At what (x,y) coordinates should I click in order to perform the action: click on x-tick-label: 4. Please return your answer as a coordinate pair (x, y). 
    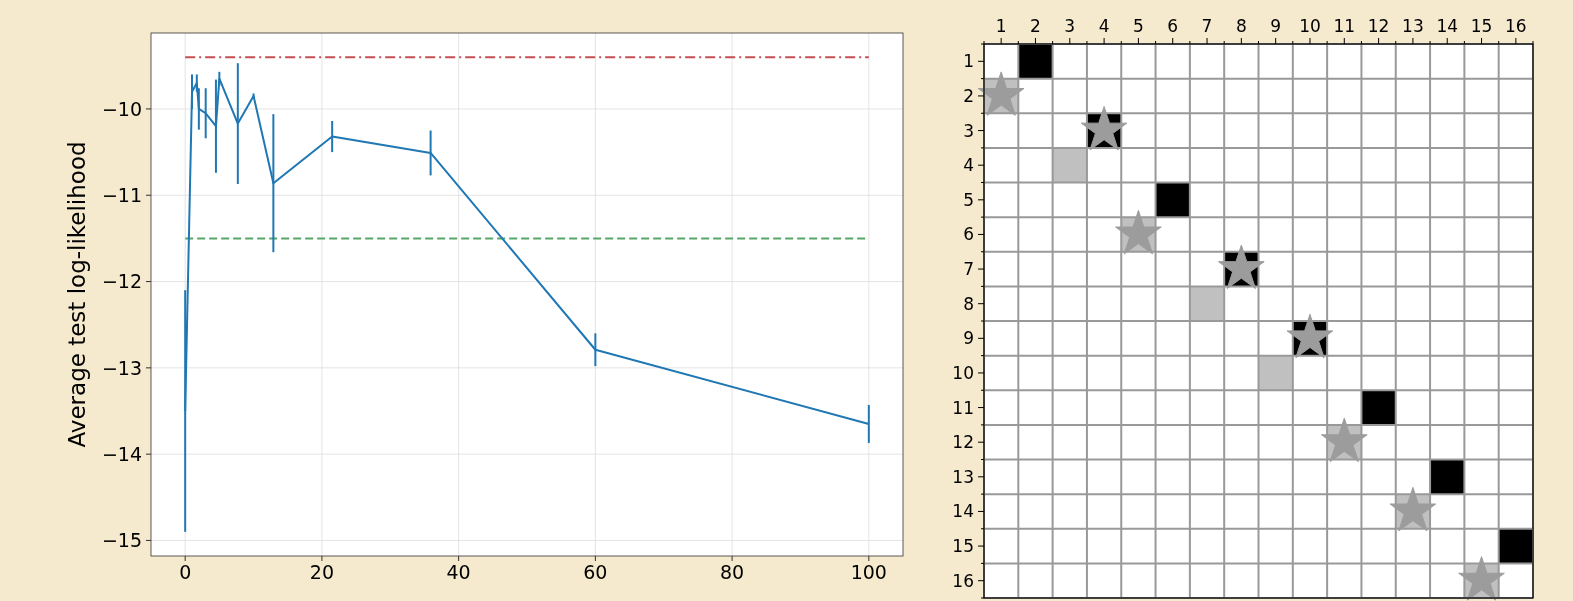
    Looking at the image, I should click on (1104, 26).